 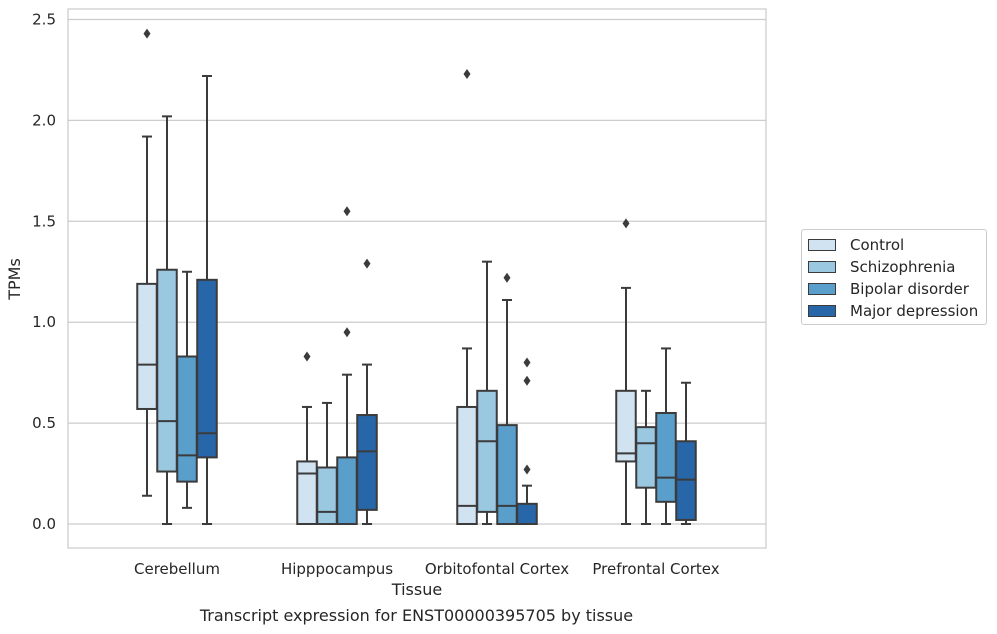 What do you see at coordinates (416, 589) in the screenshot?
I see `x-axis-label: Tissue` at bounding box center [416, 589].